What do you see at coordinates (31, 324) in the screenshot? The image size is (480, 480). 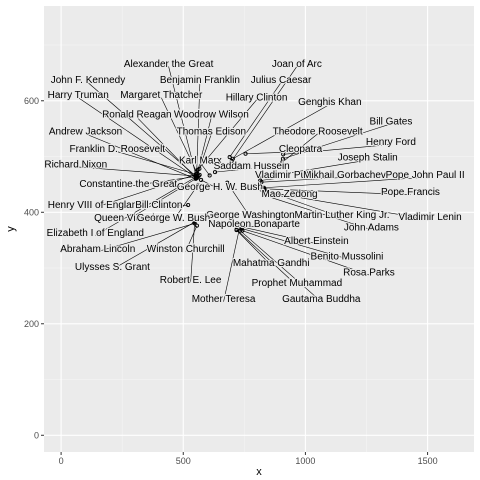 I see `y-tick-label: 200` at bounding box center [31, 324].